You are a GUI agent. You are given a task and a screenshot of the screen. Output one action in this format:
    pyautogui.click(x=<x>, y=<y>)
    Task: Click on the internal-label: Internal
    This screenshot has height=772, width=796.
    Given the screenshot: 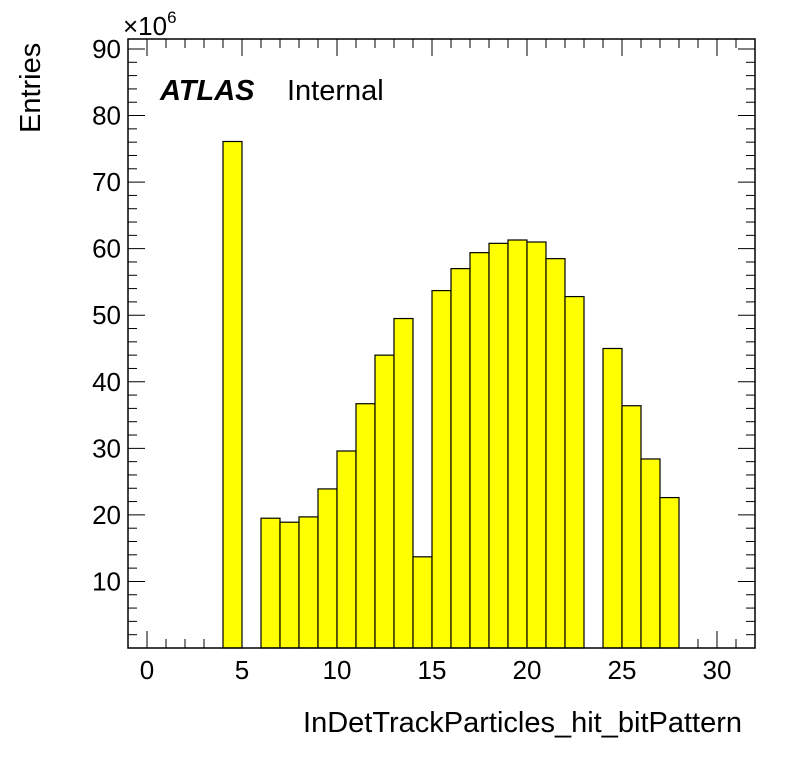 What is the action you would take?
    pyautogui.click(x=335, y=91)
    